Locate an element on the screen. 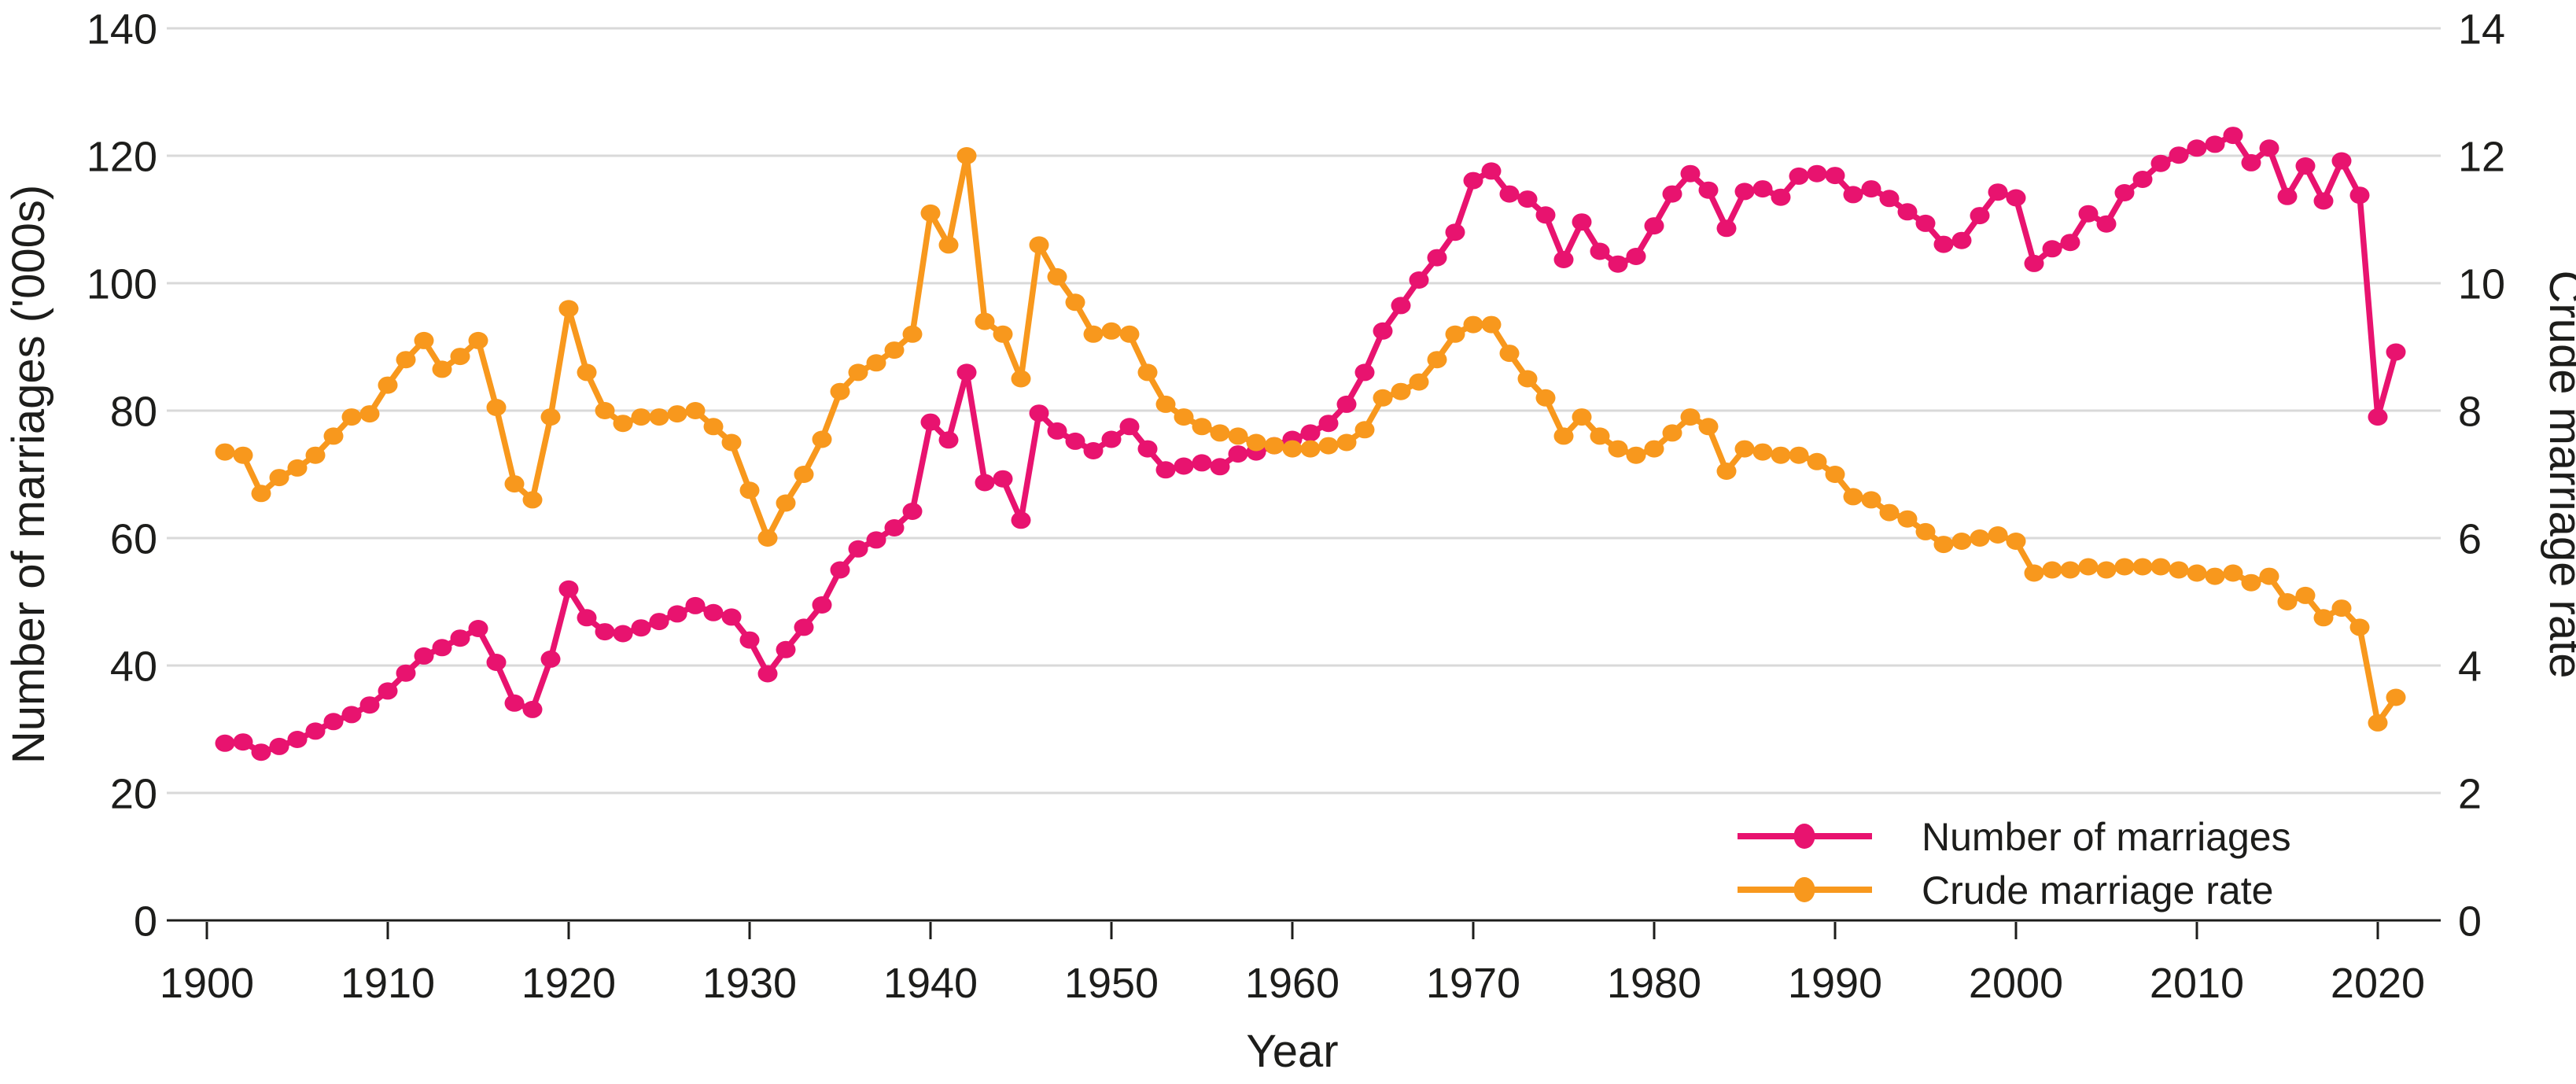  y-right-tick-label: 12 is located at coordinates (2481, 156).